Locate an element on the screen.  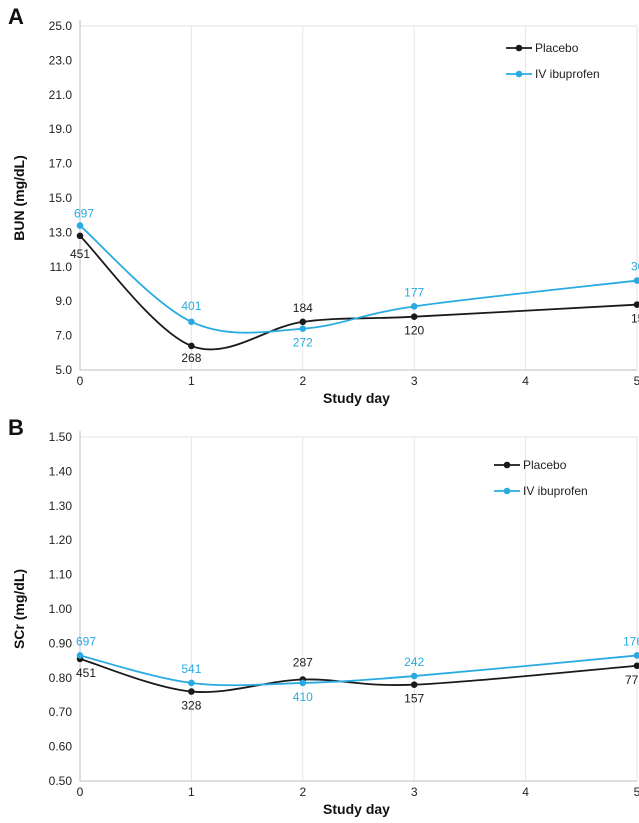
y-tick-label: 1.50 is located at coordinates (61, 437).